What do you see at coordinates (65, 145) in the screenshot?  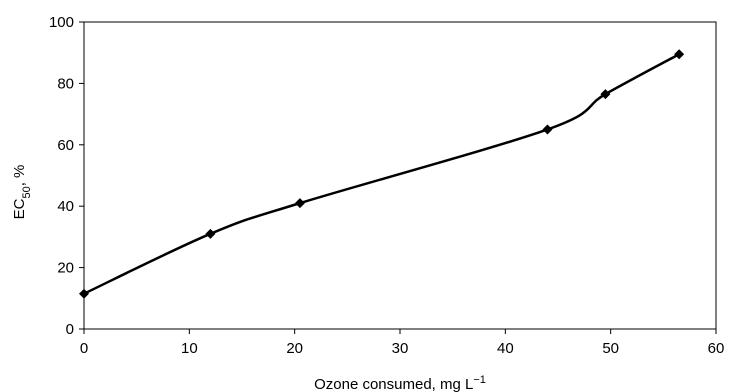 I see `y-tick-label: 60` at bounding box center [65, 145].